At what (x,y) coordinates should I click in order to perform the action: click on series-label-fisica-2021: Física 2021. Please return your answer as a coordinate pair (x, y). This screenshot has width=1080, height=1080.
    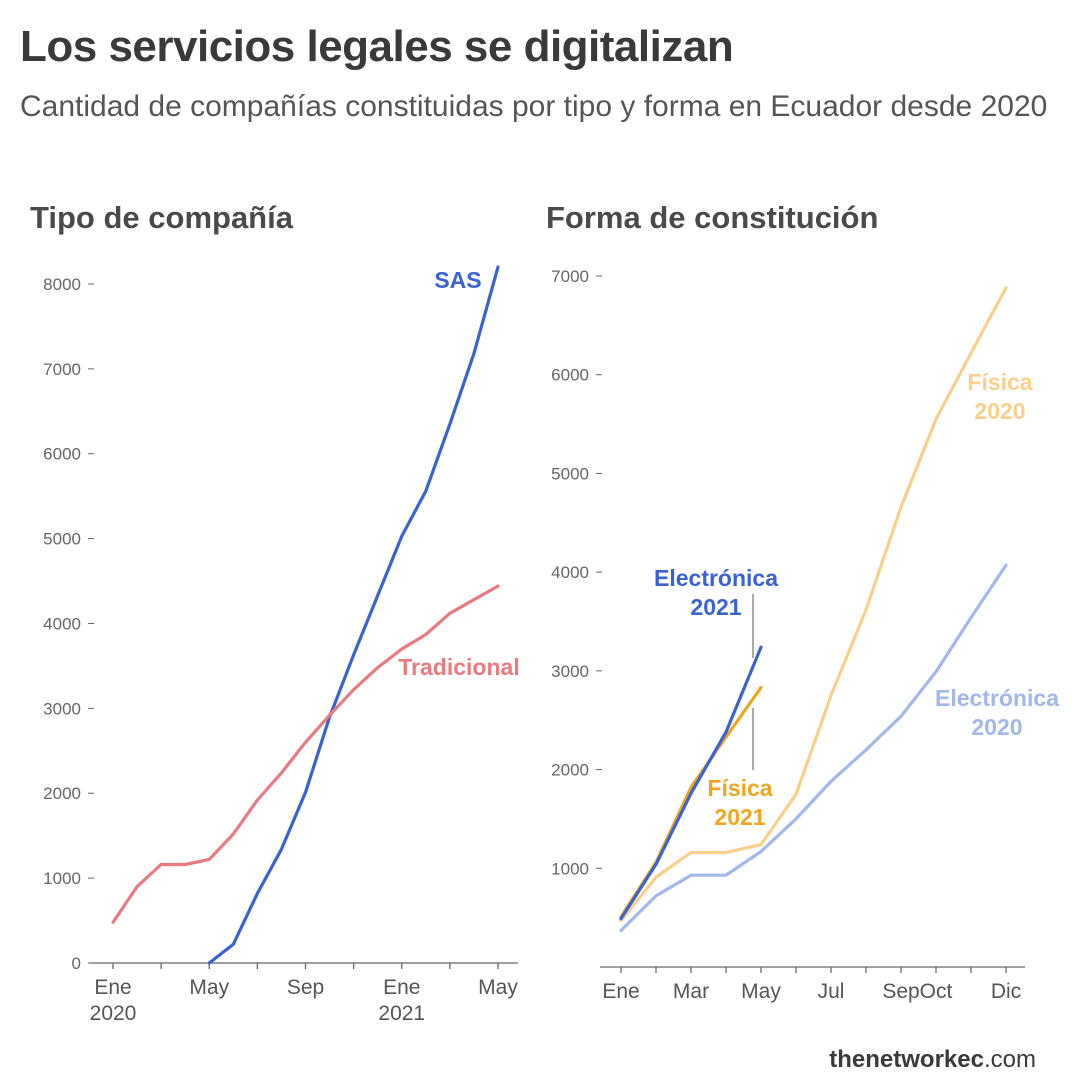
    Looking at the image, I should click on (739, 802).